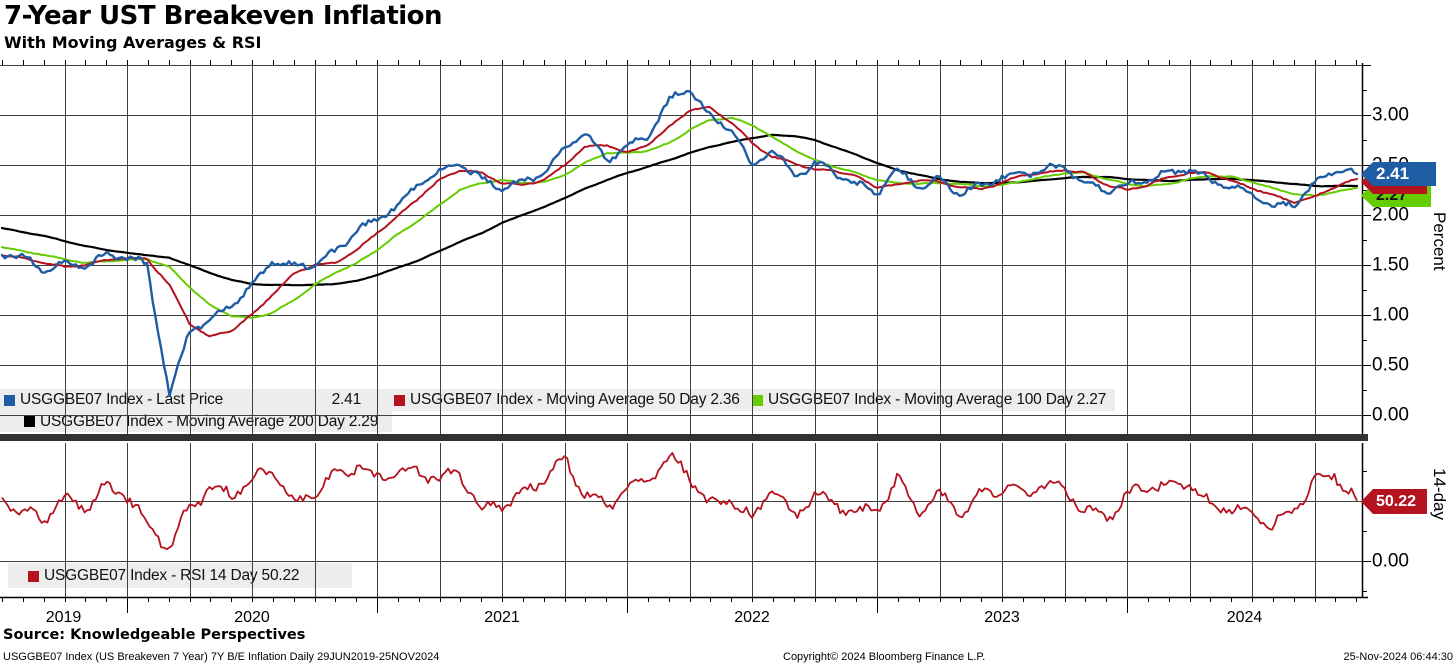 Image resolution: width=1456 pixels, height=666 pixels. I want to click on page-subtitle: With Moving Averages & RSI, so click(133, 42).